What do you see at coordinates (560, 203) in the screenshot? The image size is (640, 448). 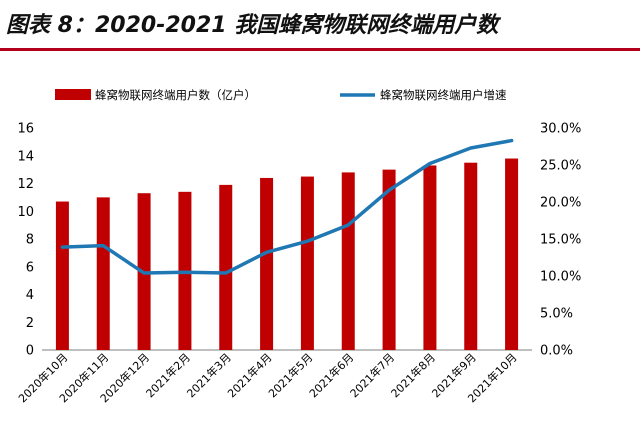 I see `y-right-tick-label: 20.0%` at bounding box center [560, 203].